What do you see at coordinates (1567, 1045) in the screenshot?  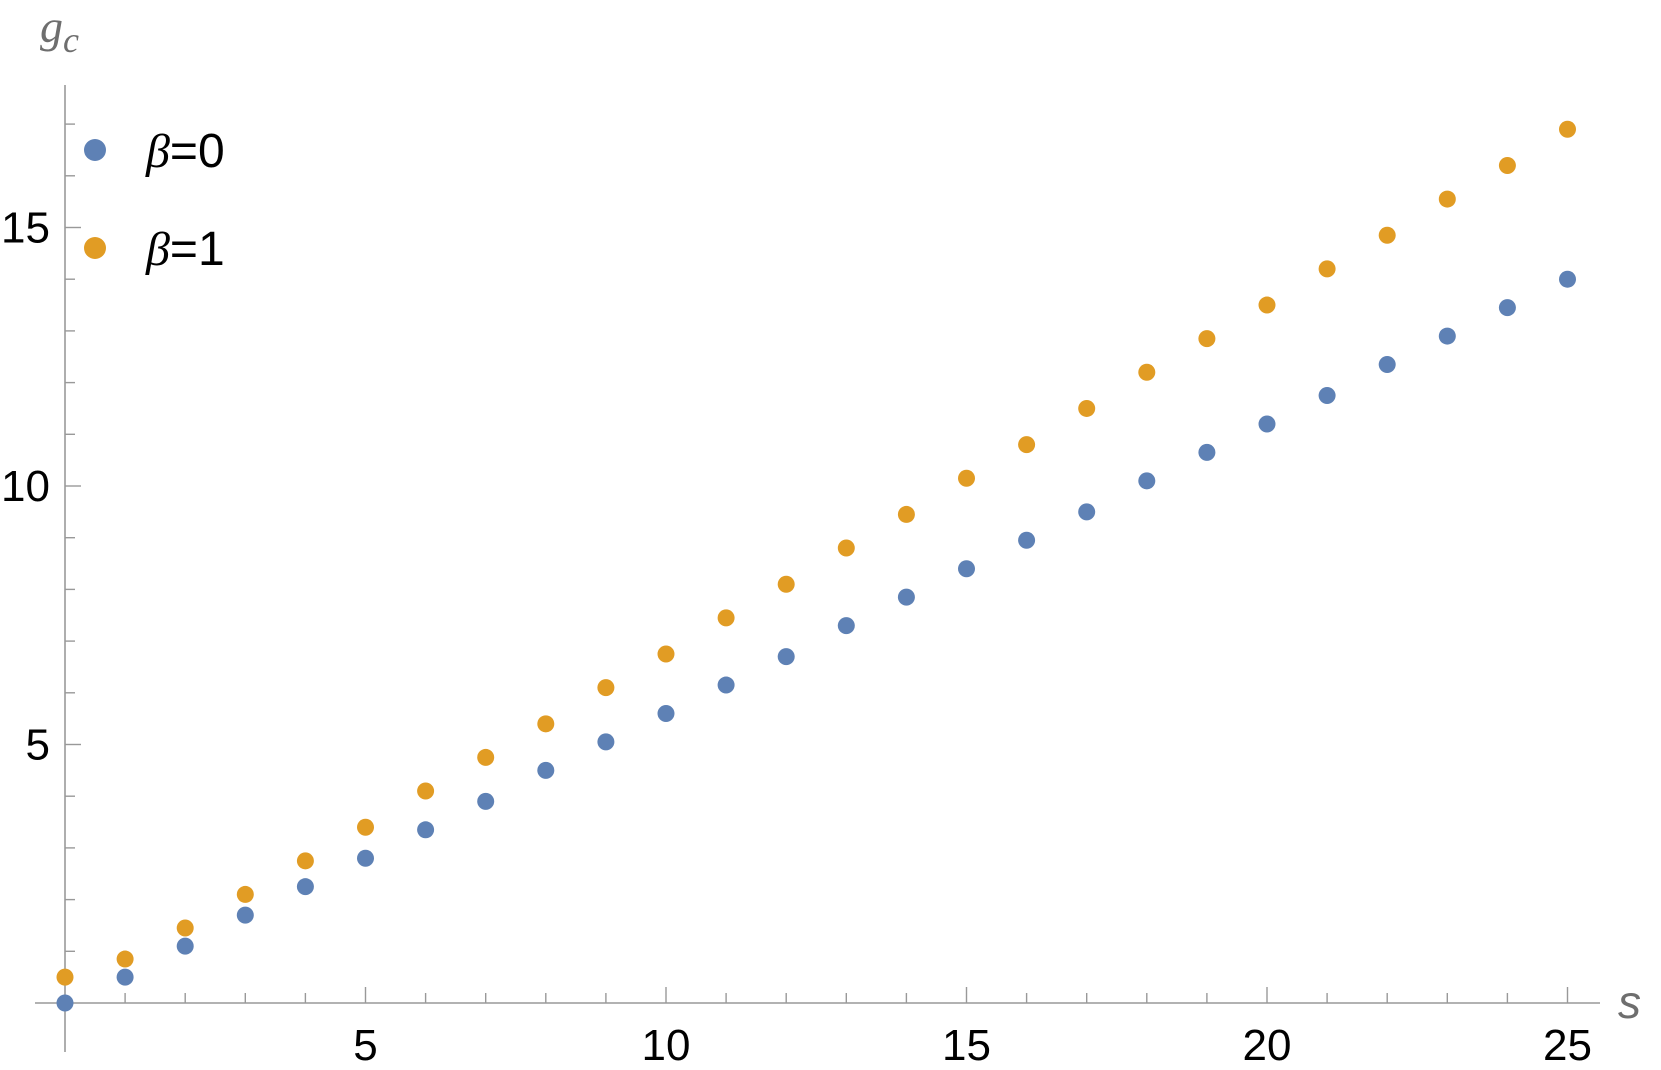 I see `x-tick-label: 25` at bounding box center [1567, 1045].